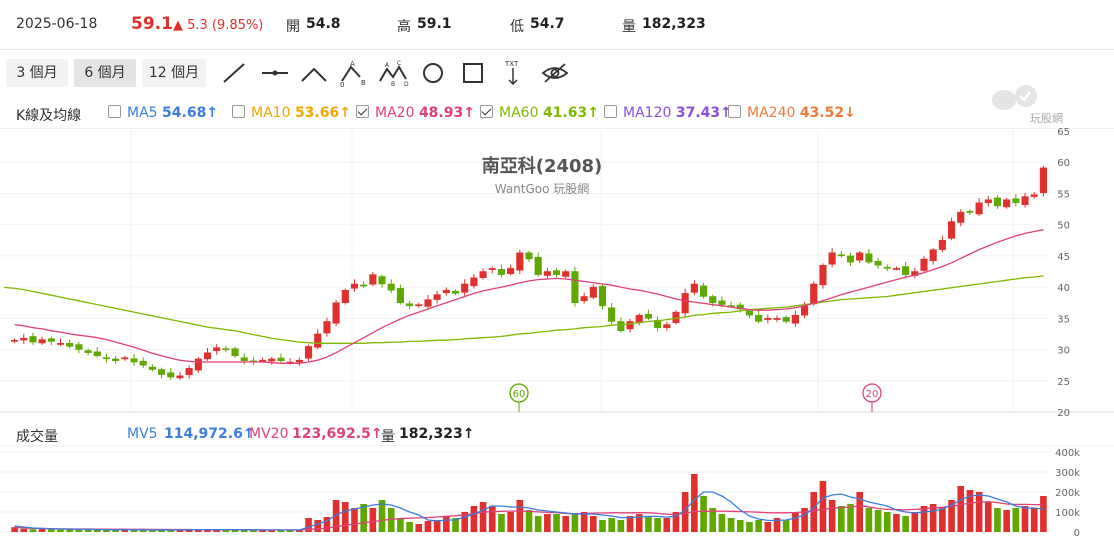 The width and height of the screenshot is (1114, 539). I want to click on price-change: ▲ 5.3 (9.85%), so click(218, 25).